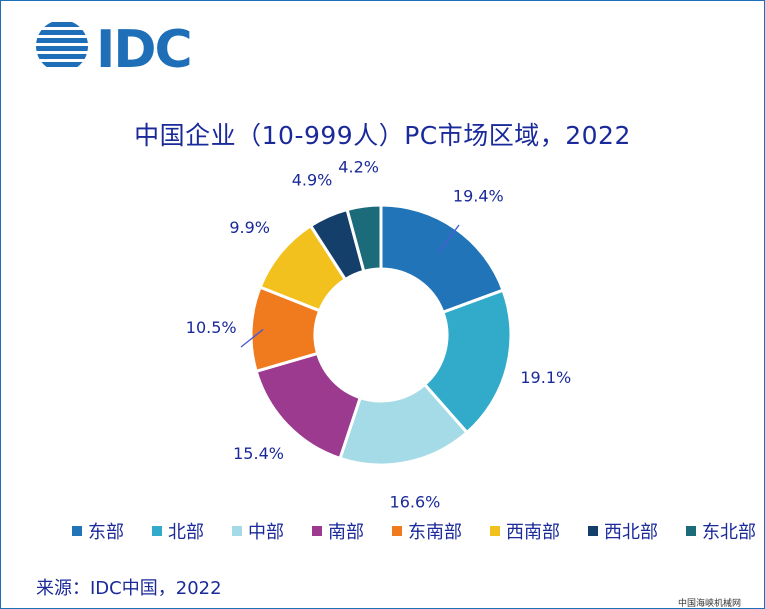  I want to click on source-note: 来源：IDC中国，2022, so click(129, 588).